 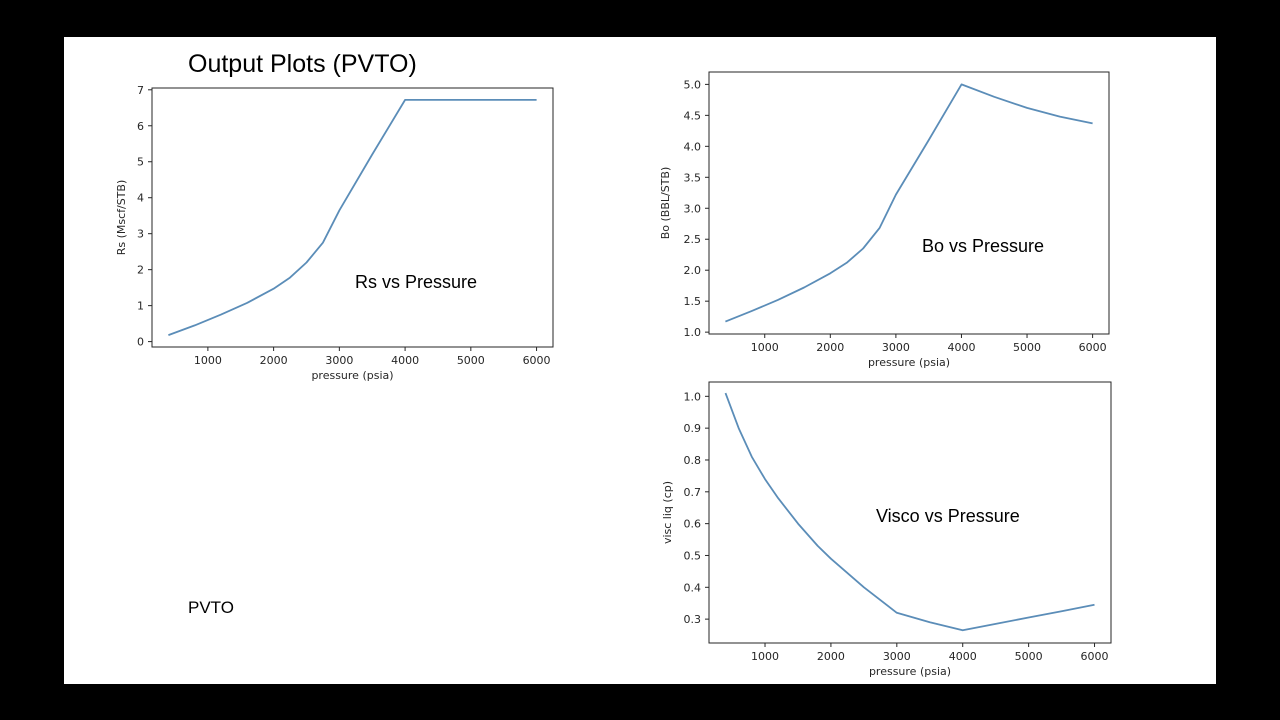 I want to click on y-tick-label: 2, so click(x=140, y=270).